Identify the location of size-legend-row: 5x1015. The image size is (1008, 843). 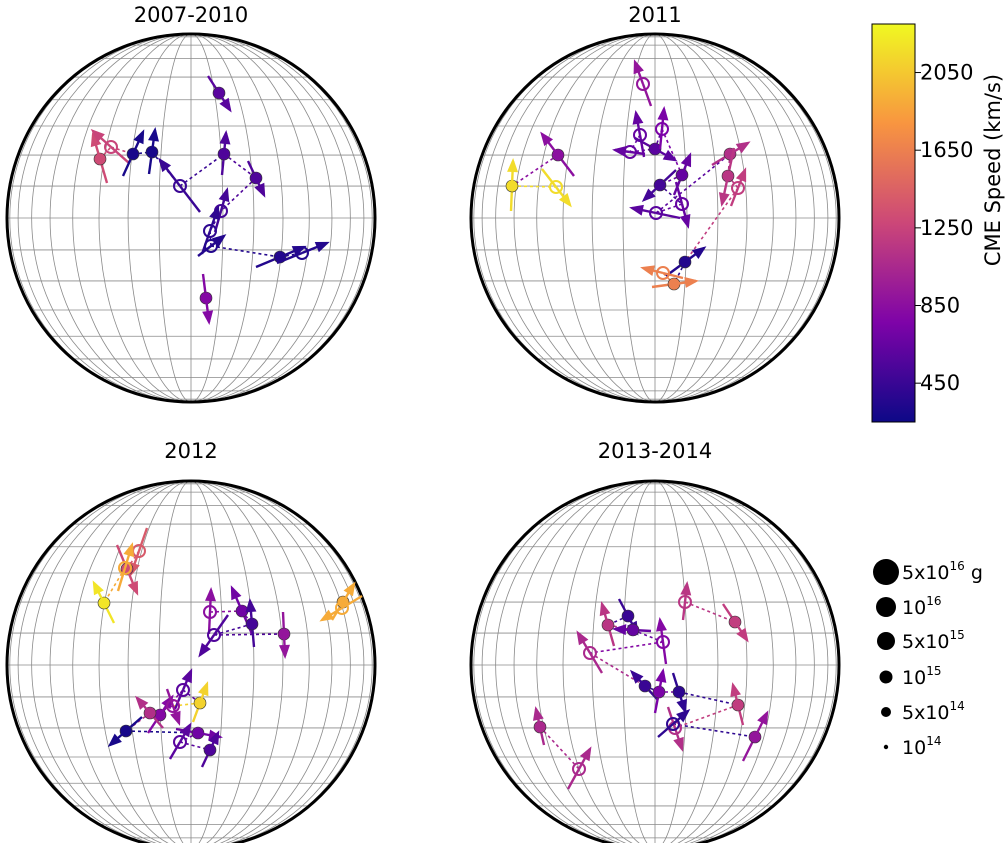
(921, 640).